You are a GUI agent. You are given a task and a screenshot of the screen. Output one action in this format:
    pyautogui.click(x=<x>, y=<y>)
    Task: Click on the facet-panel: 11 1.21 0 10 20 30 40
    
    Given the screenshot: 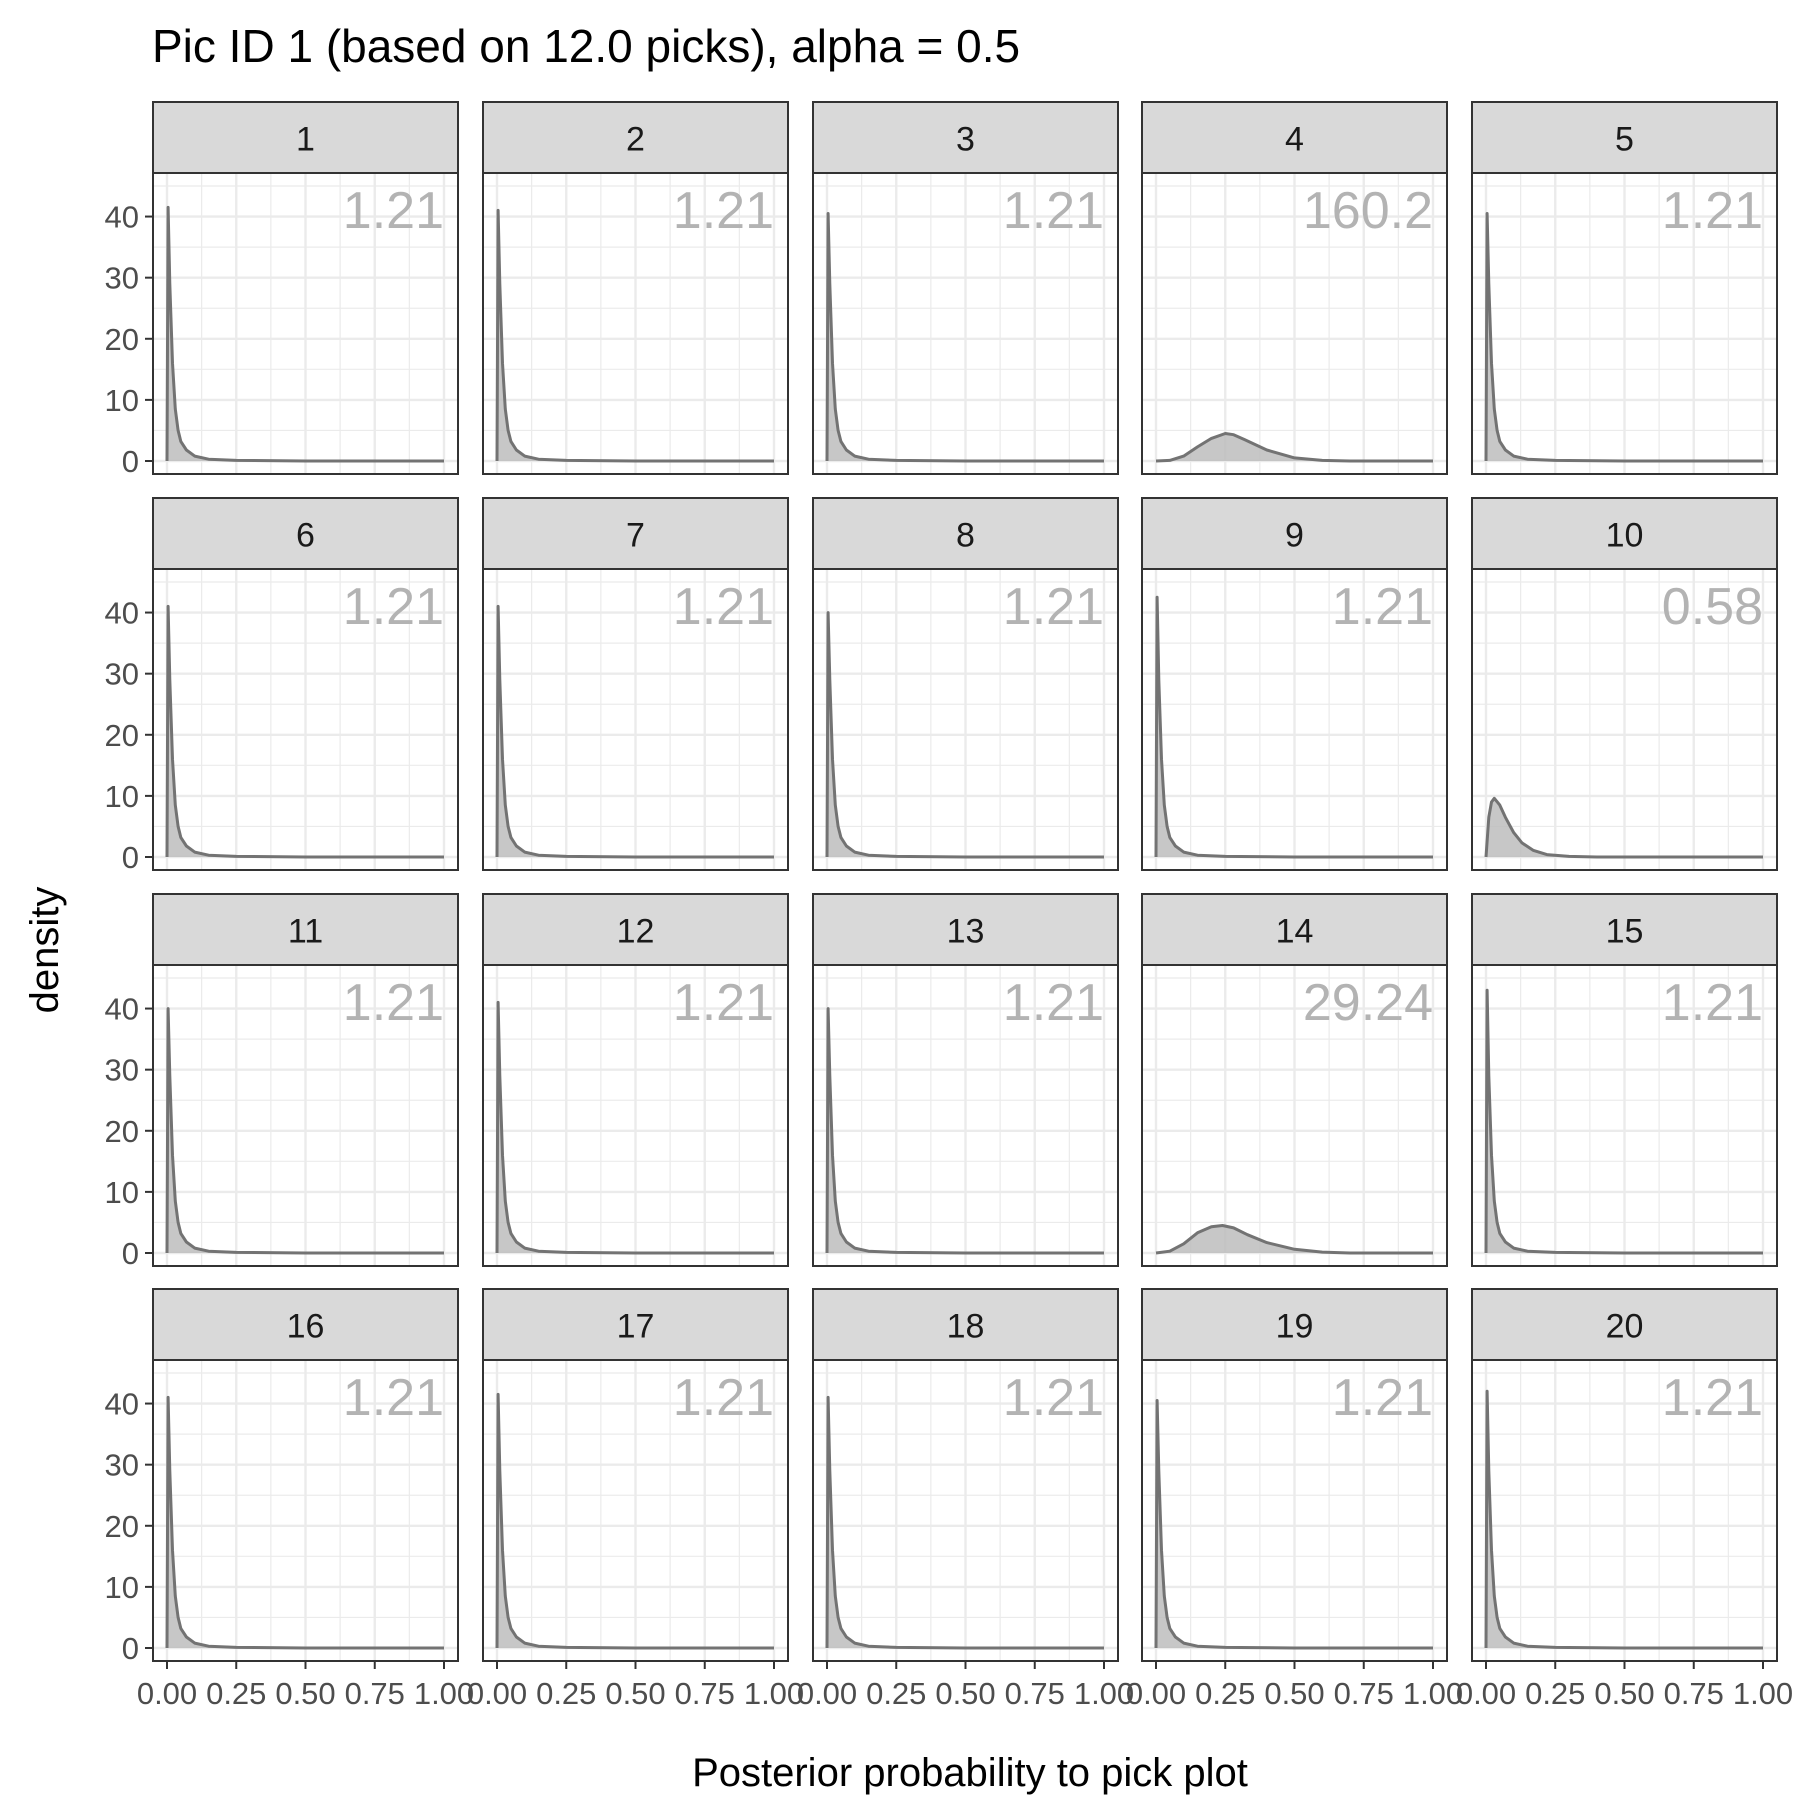 What is the action you would take?
    pyautogui.click(x=282, y=1082)
    